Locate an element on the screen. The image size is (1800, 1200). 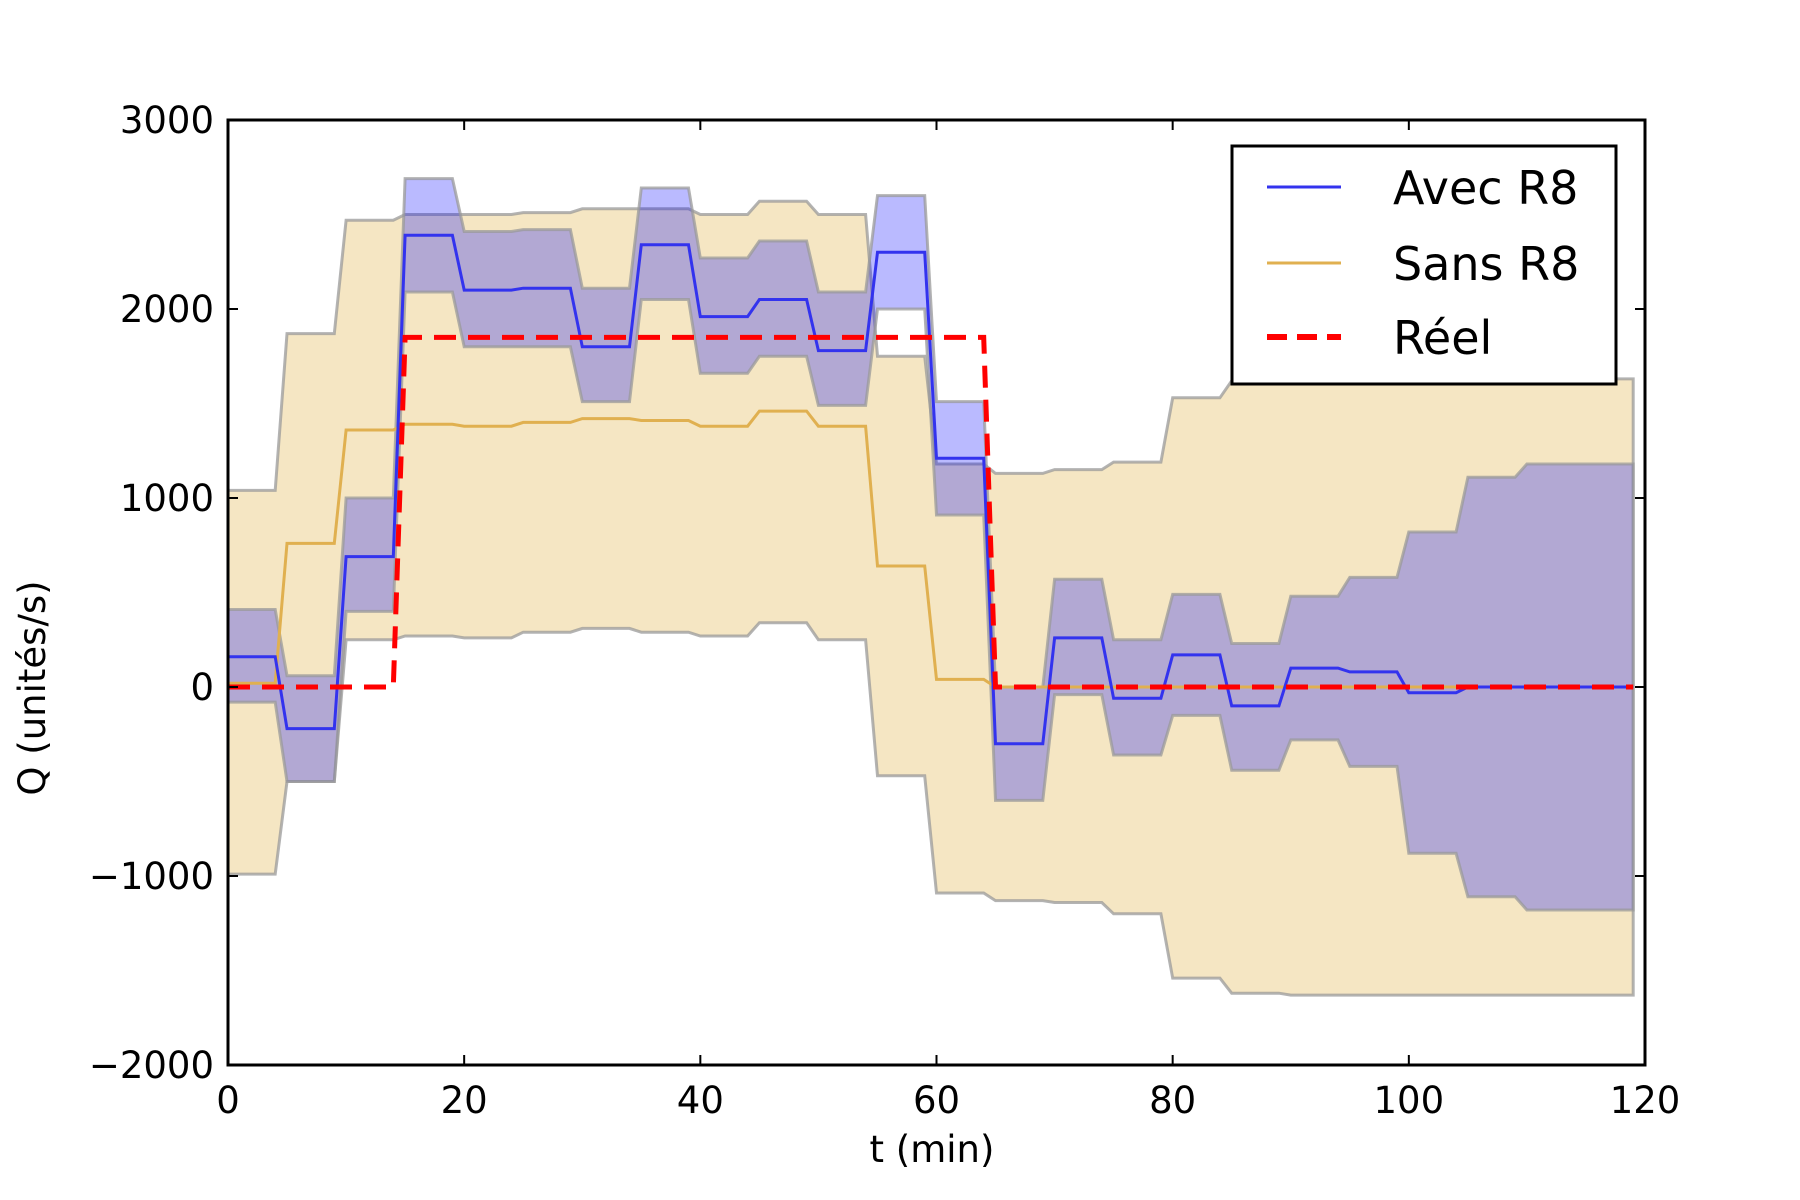
x-tick-label: 120 is located at coordinates (1645, 1100).